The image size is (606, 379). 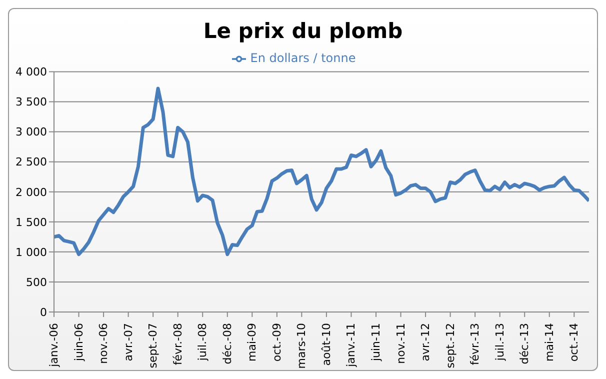 What do you see at coordinates (475, 344) in the screenshot?
I see `x-tick-label: févr.-13` at bounding box center [475, 344].